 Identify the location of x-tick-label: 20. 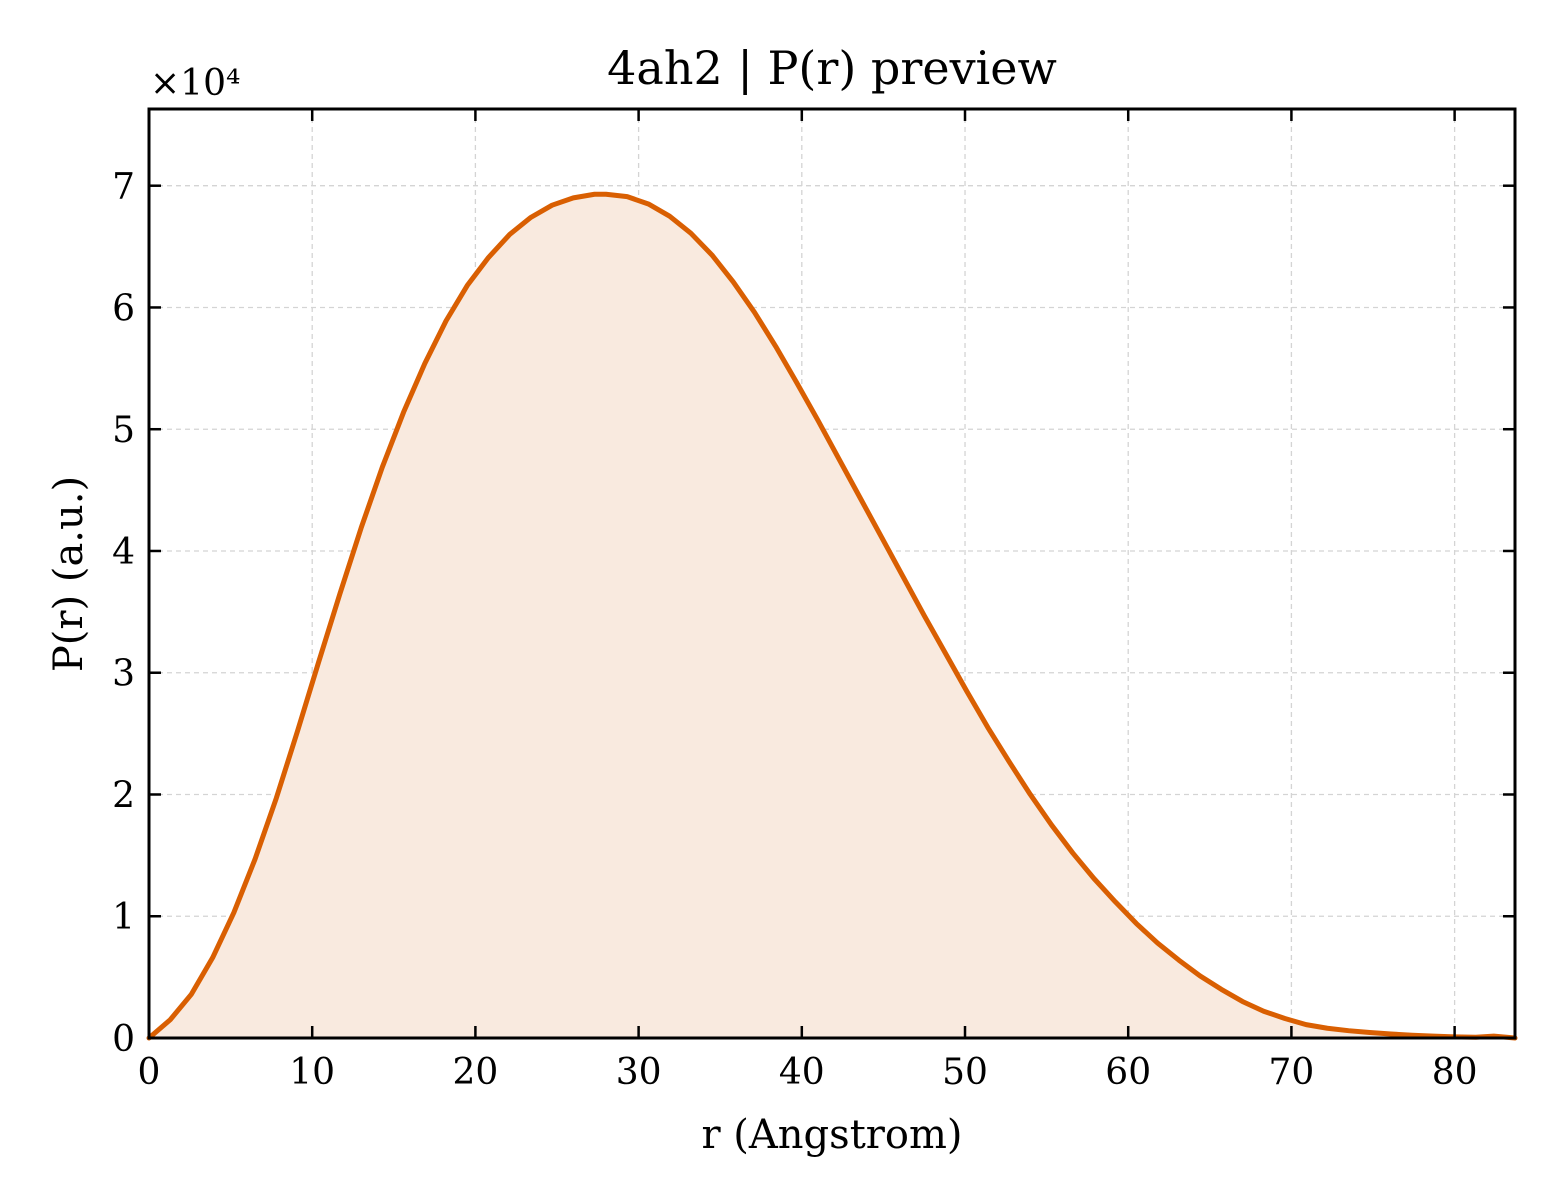
(475, 1072).